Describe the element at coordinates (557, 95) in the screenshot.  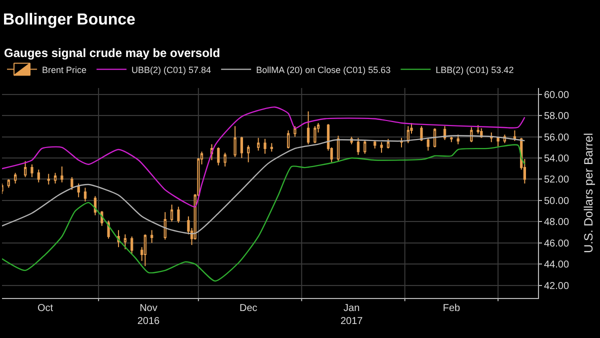
I see `y-tick-label: 60.00` at that location.